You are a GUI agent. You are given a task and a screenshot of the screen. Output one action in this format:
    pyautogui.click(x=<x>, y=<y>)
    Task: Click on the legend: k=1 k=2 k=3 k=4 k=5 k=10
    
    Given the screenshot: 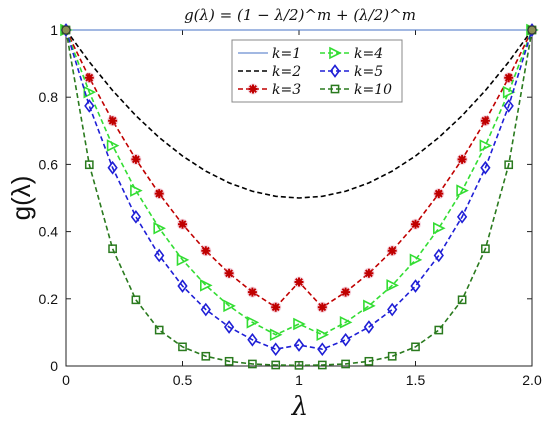 What is the action you would take?
    pyautogui.click(x=317, y=71)
    